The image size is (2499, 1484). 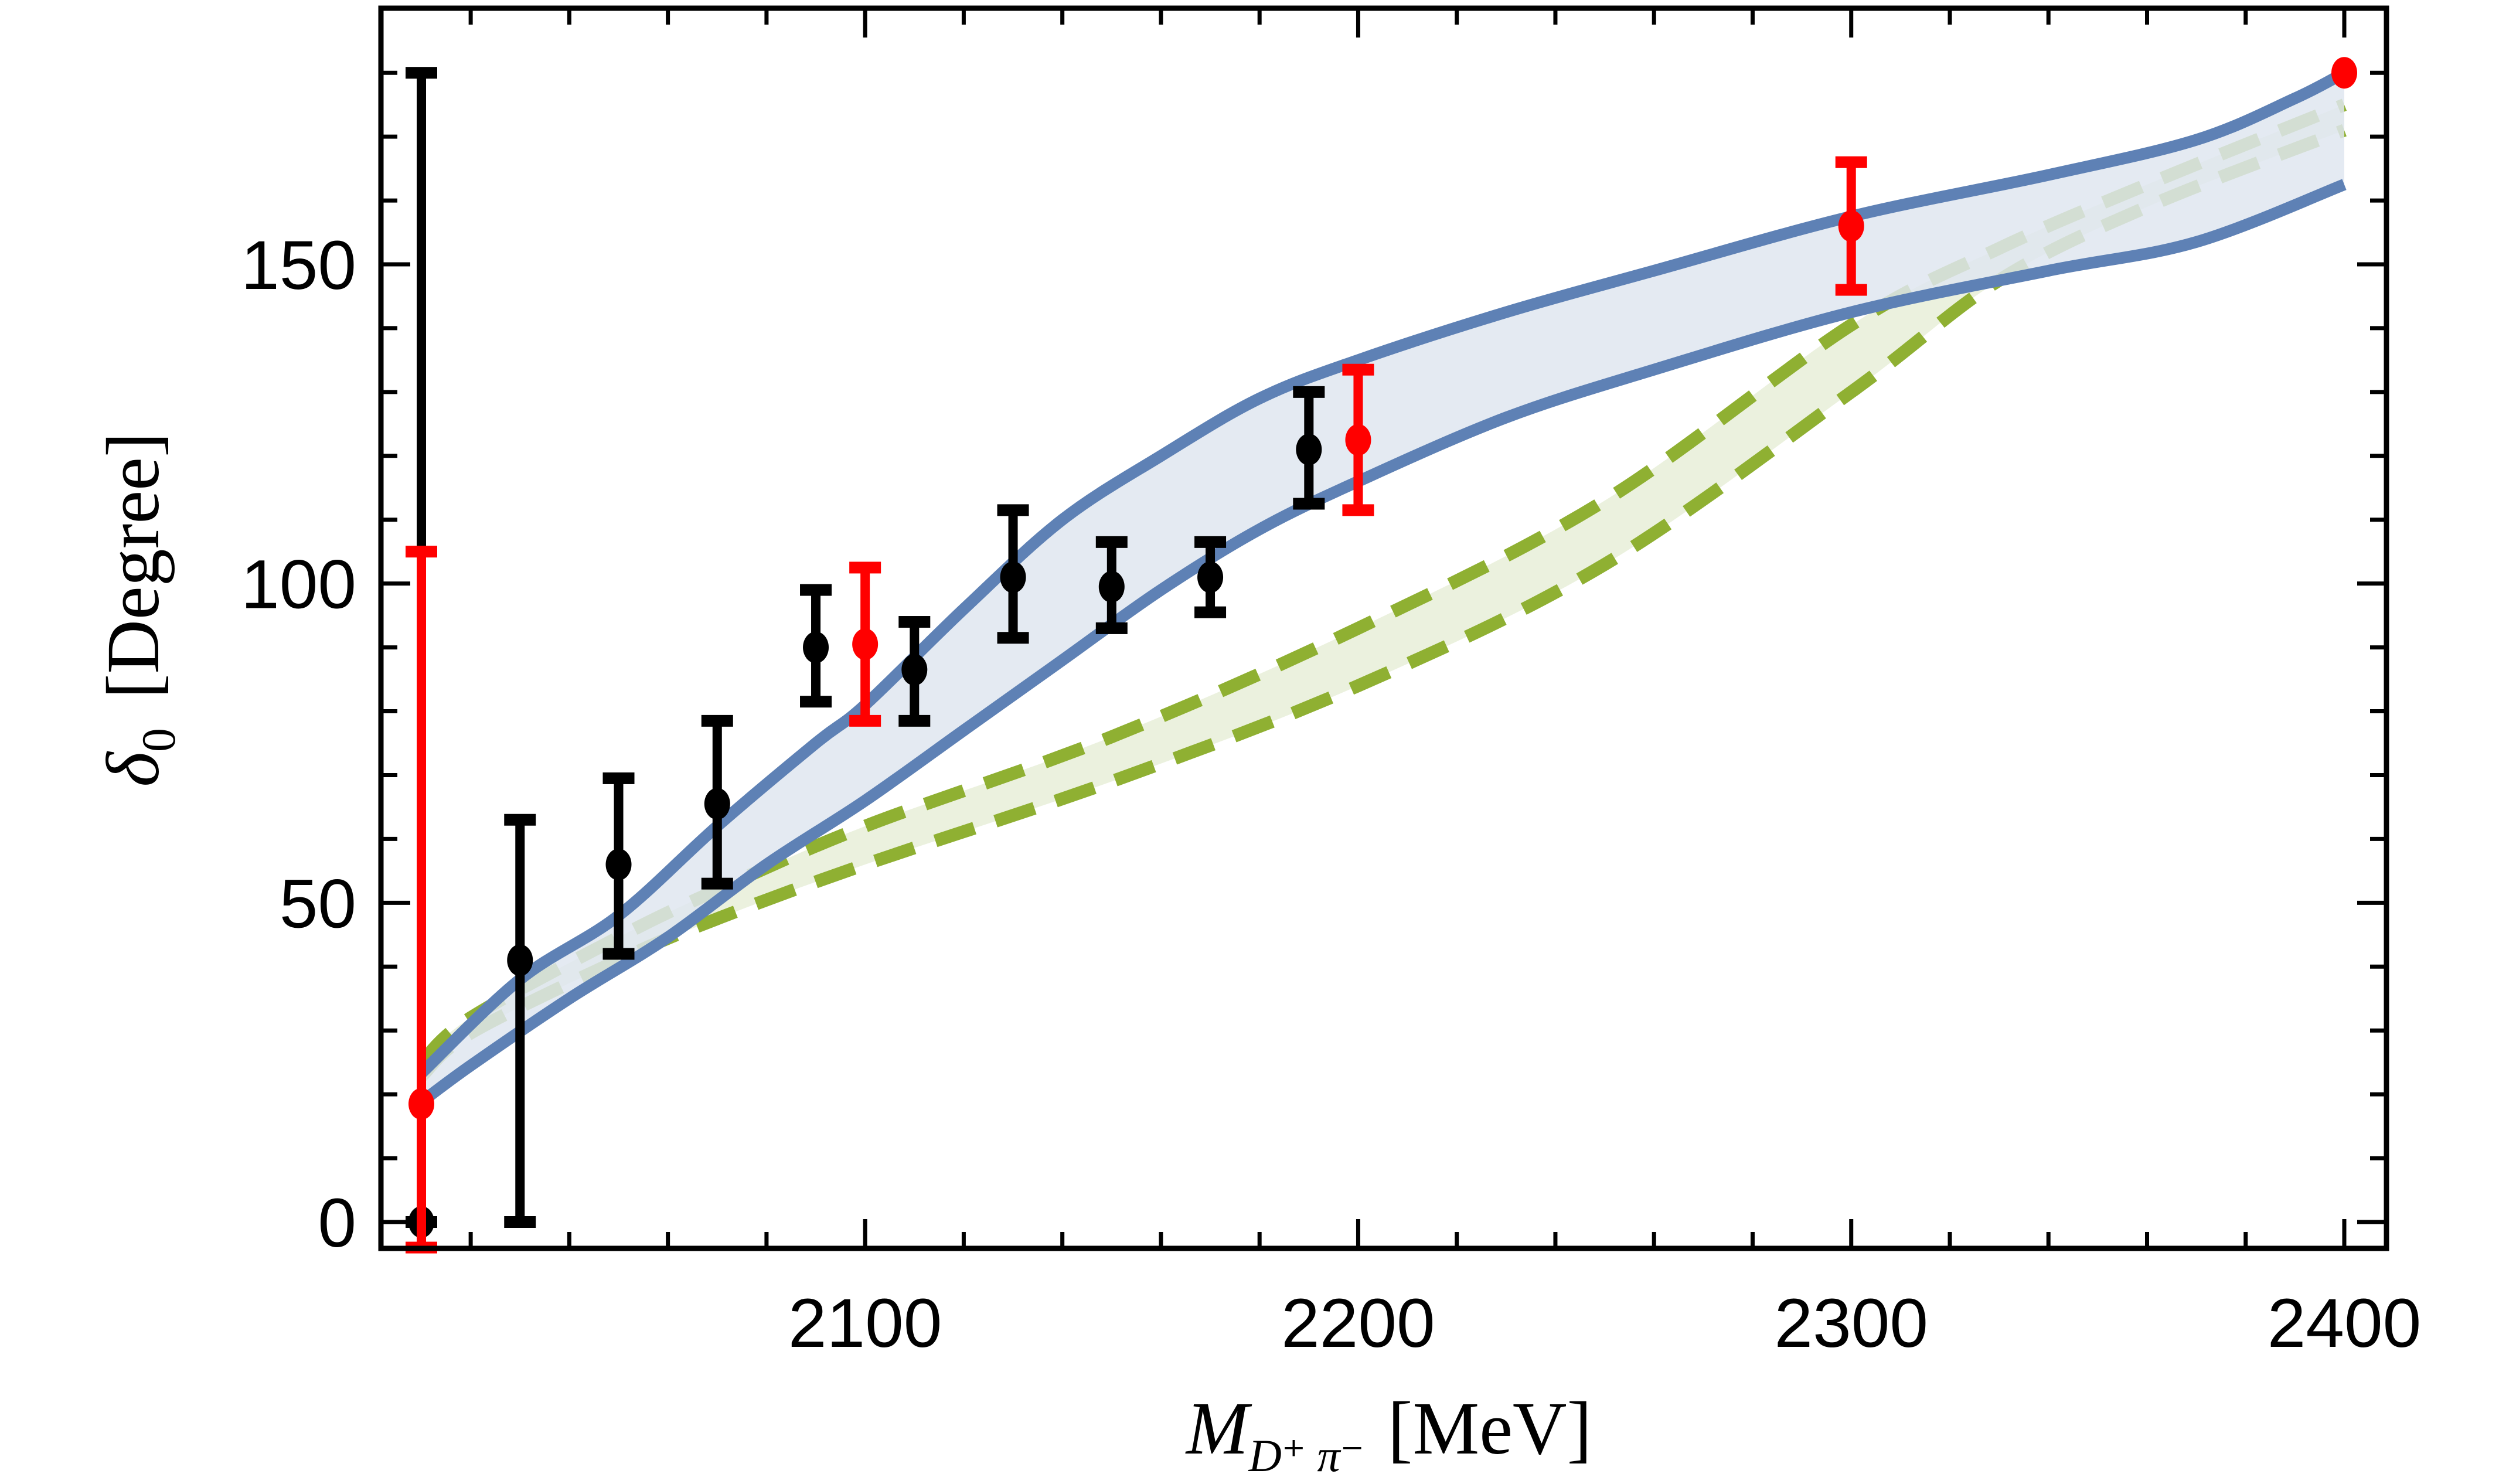 I want to click on y-axis-title: δ0 [Degree], so click(x=138, y=610).